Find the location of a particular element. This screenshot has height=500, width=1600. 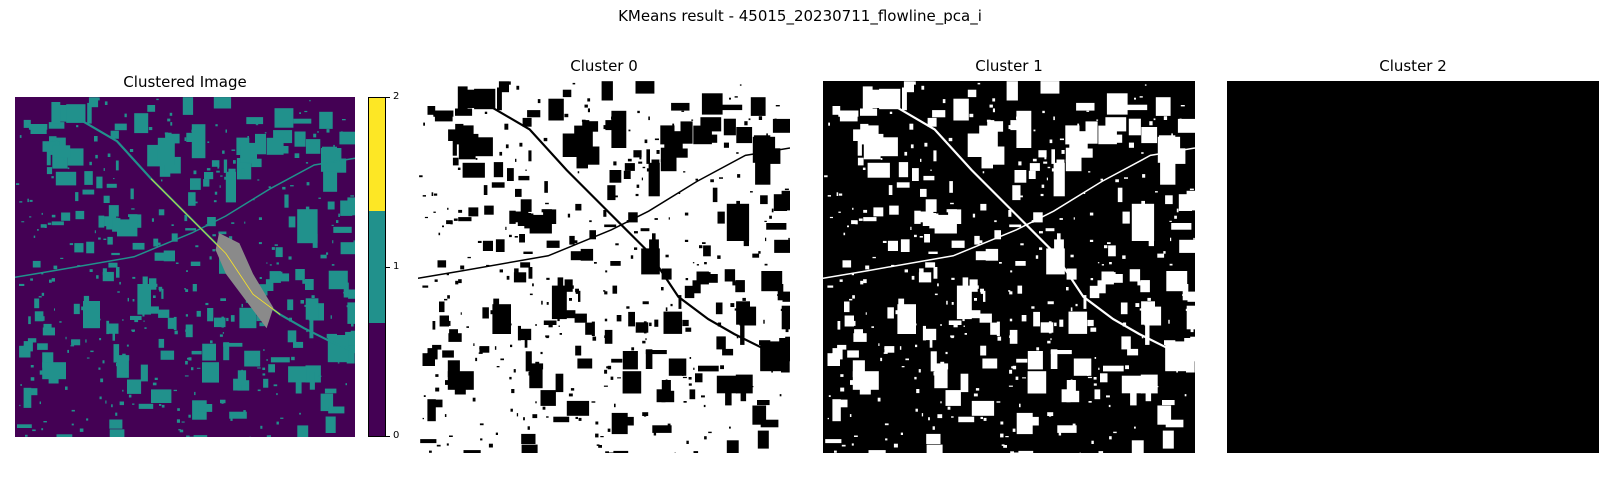

clustered-image-raster is located at coordinates (185, 267).